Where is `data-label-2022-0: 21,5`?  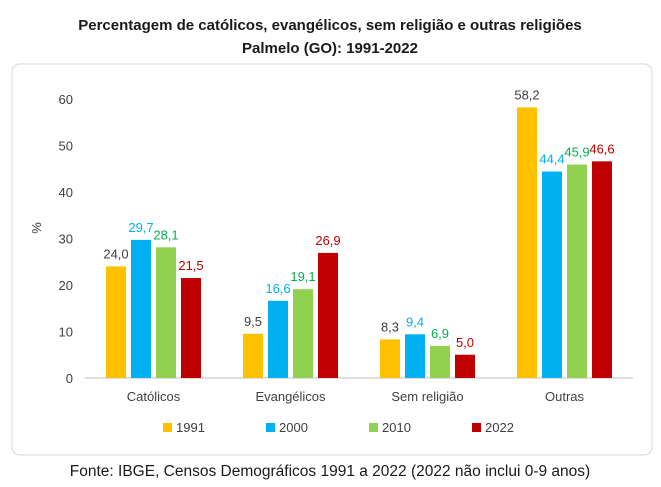
data-label-2022-0: 21,5 is located at coordinates (190, 265).